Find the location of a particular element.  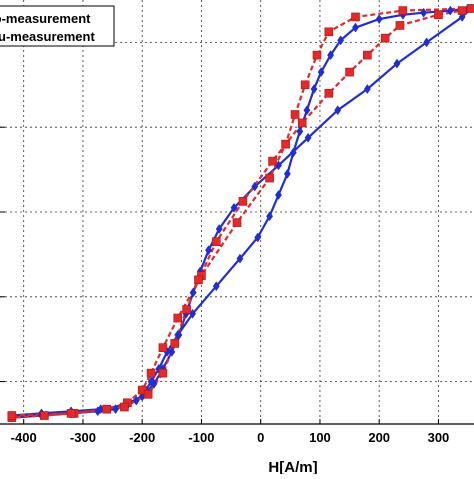

x-tick-label: -300 is located at coordinates (83, 437).